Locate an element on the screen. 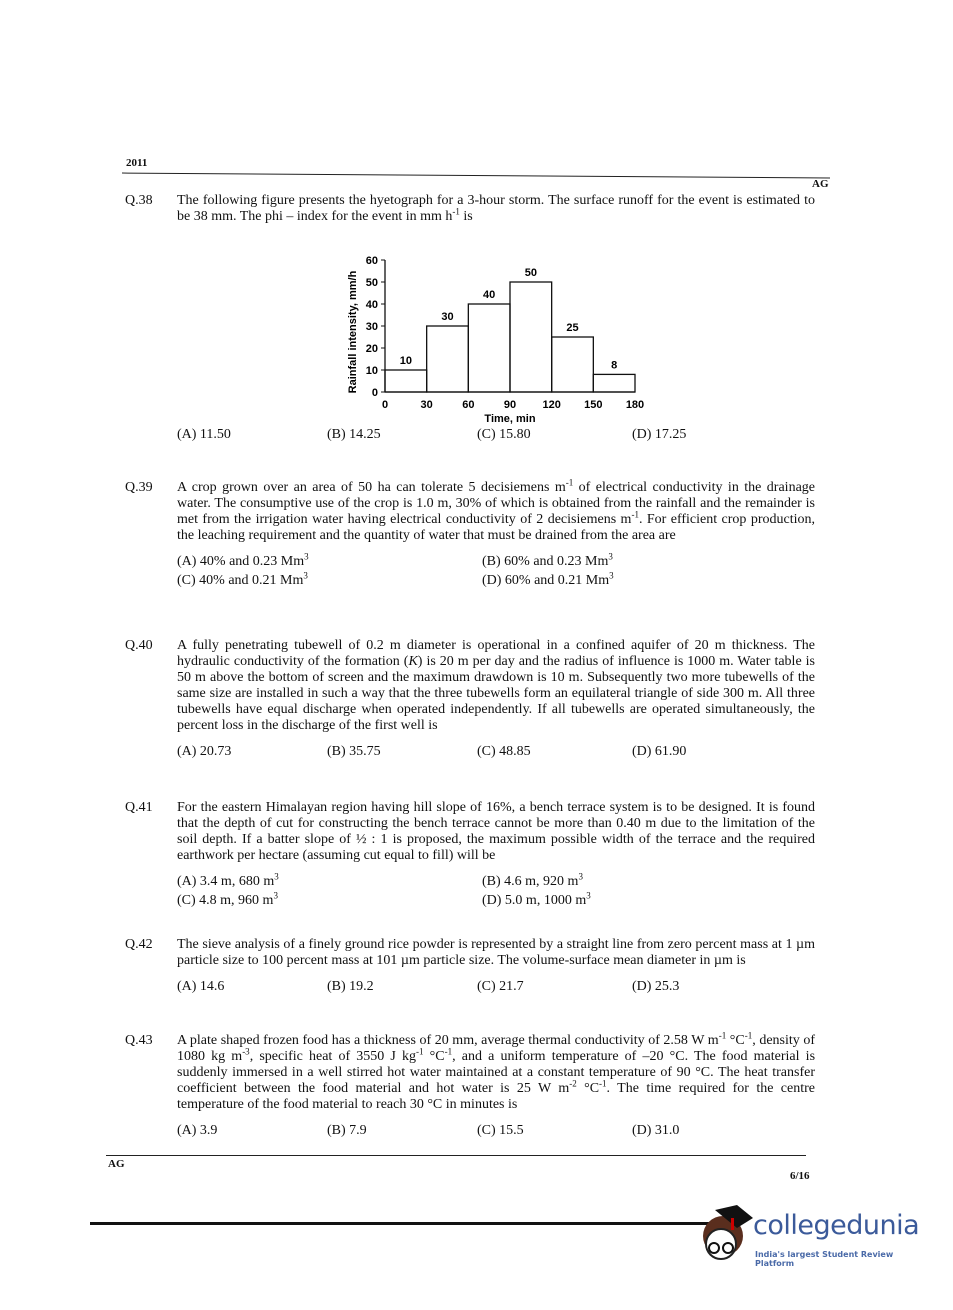  option: (A) 3.9 is located at coordinates (197, 1130).